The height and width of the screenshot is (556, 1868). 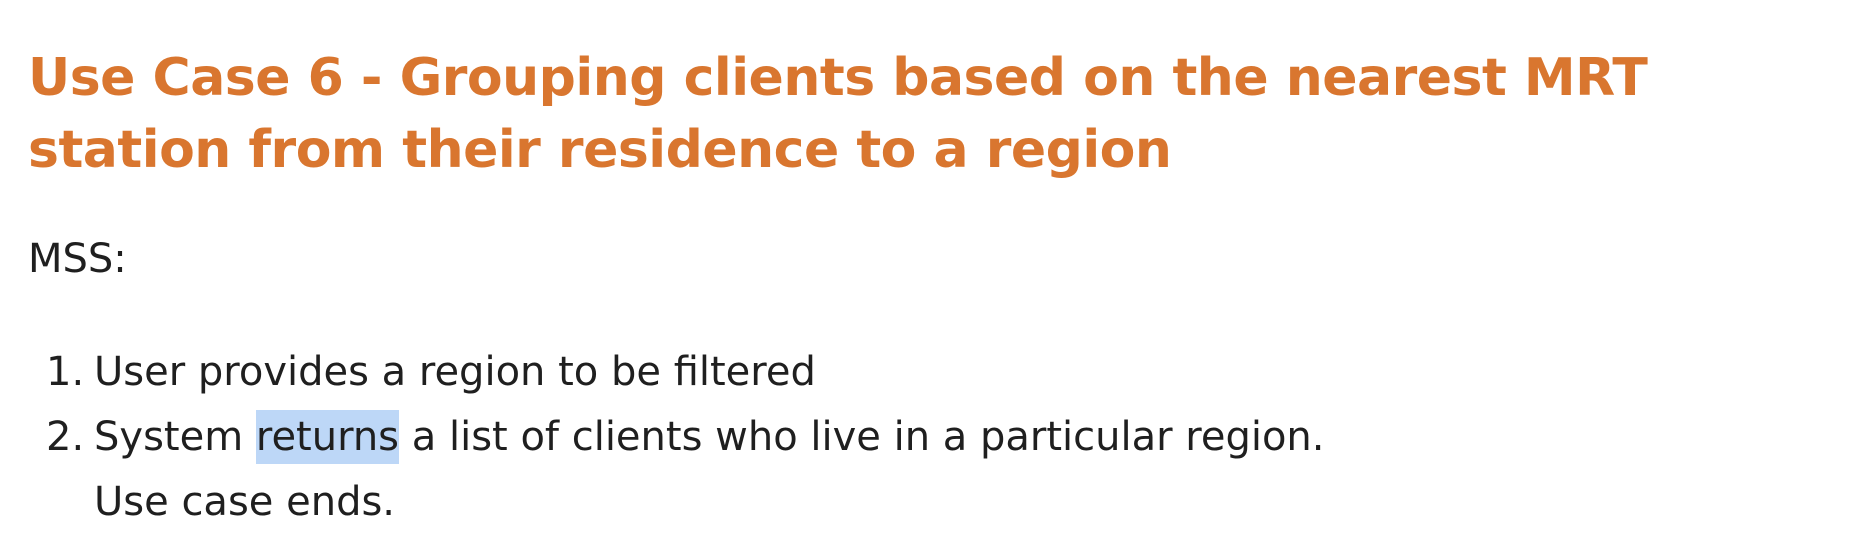 I want to click on step-text-before: System, so click(x=175, y=437).